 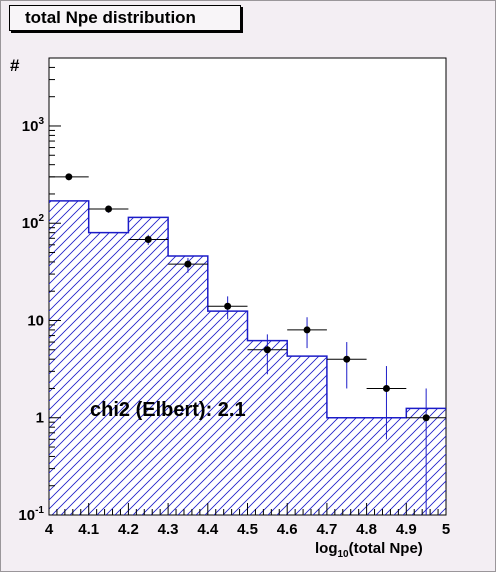 I want to click on y-tick-label: 10³, so click(x=33, y=125).